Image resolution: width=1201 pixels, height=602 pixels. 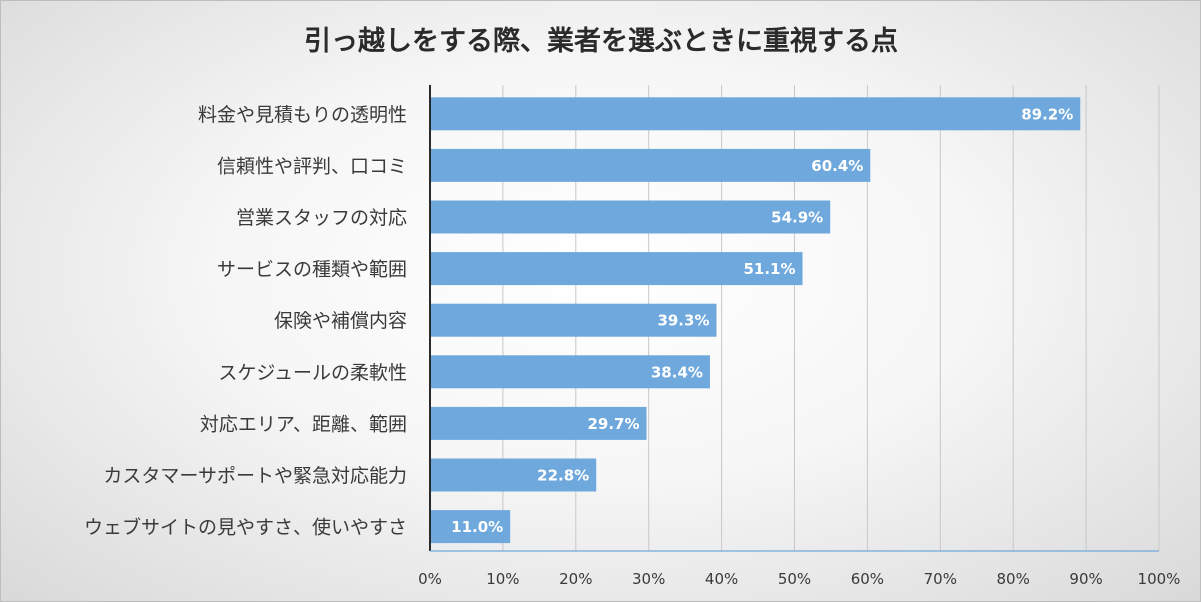 What do you see at coordinates (940, 579) in the screenshot?
I see `x-tick-label: 70%` at bounding box center [940, 579].